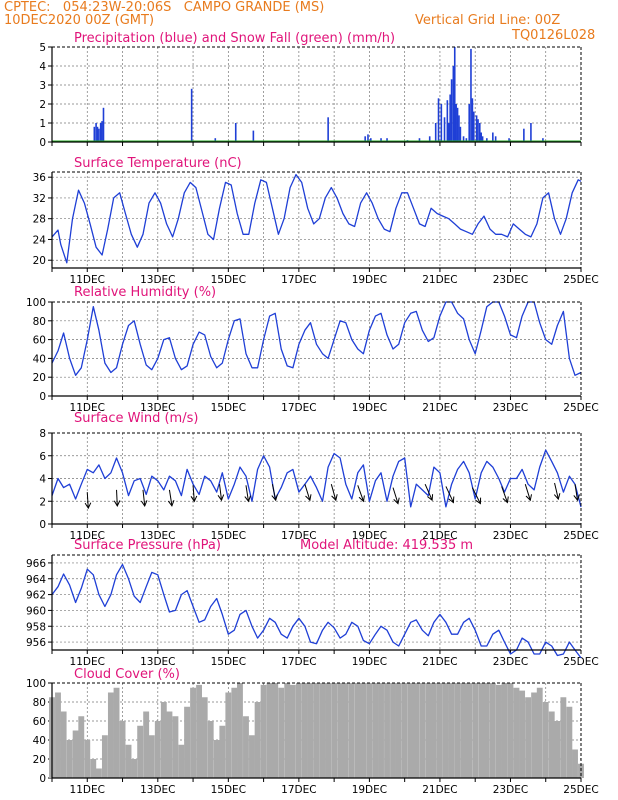 Image resolution: width=618 pixels, height=800 pixels. What do you see at coordinates (36, 596) in the screenshot?
I see `pressure-ytick-label: 962` at bounding box center [36, 596].